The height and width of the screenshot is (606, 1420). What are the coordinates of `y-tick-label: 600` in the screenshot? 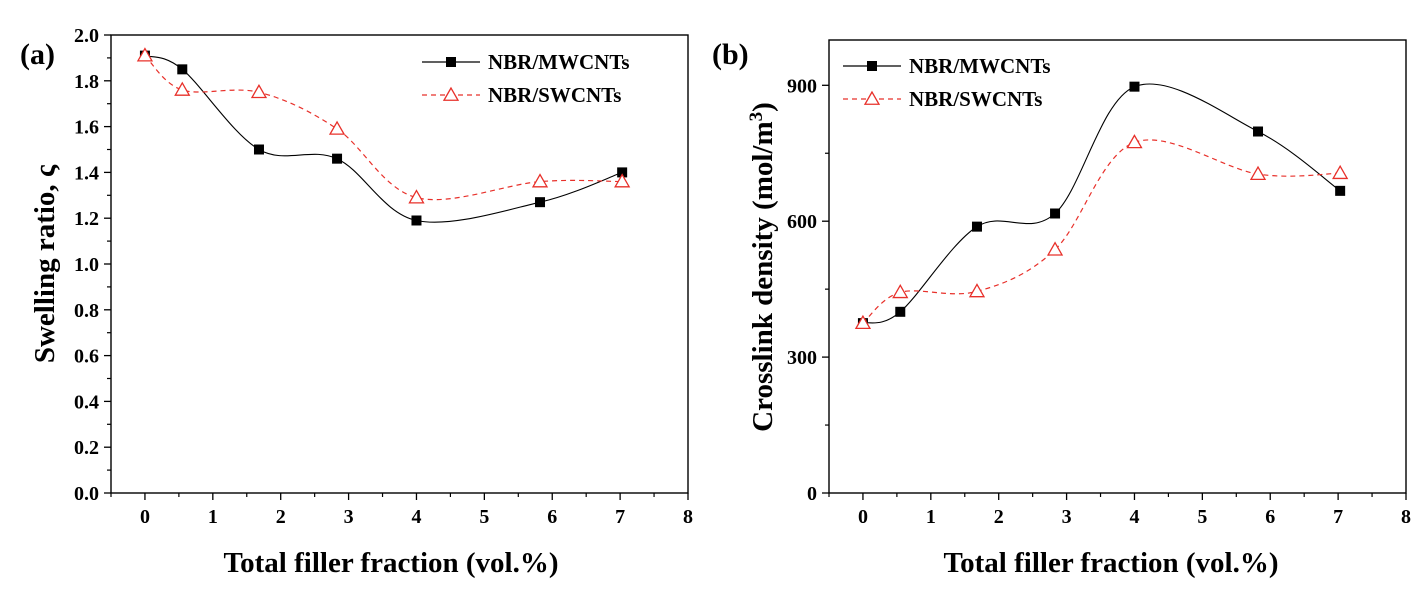 It's located at (802, 222).